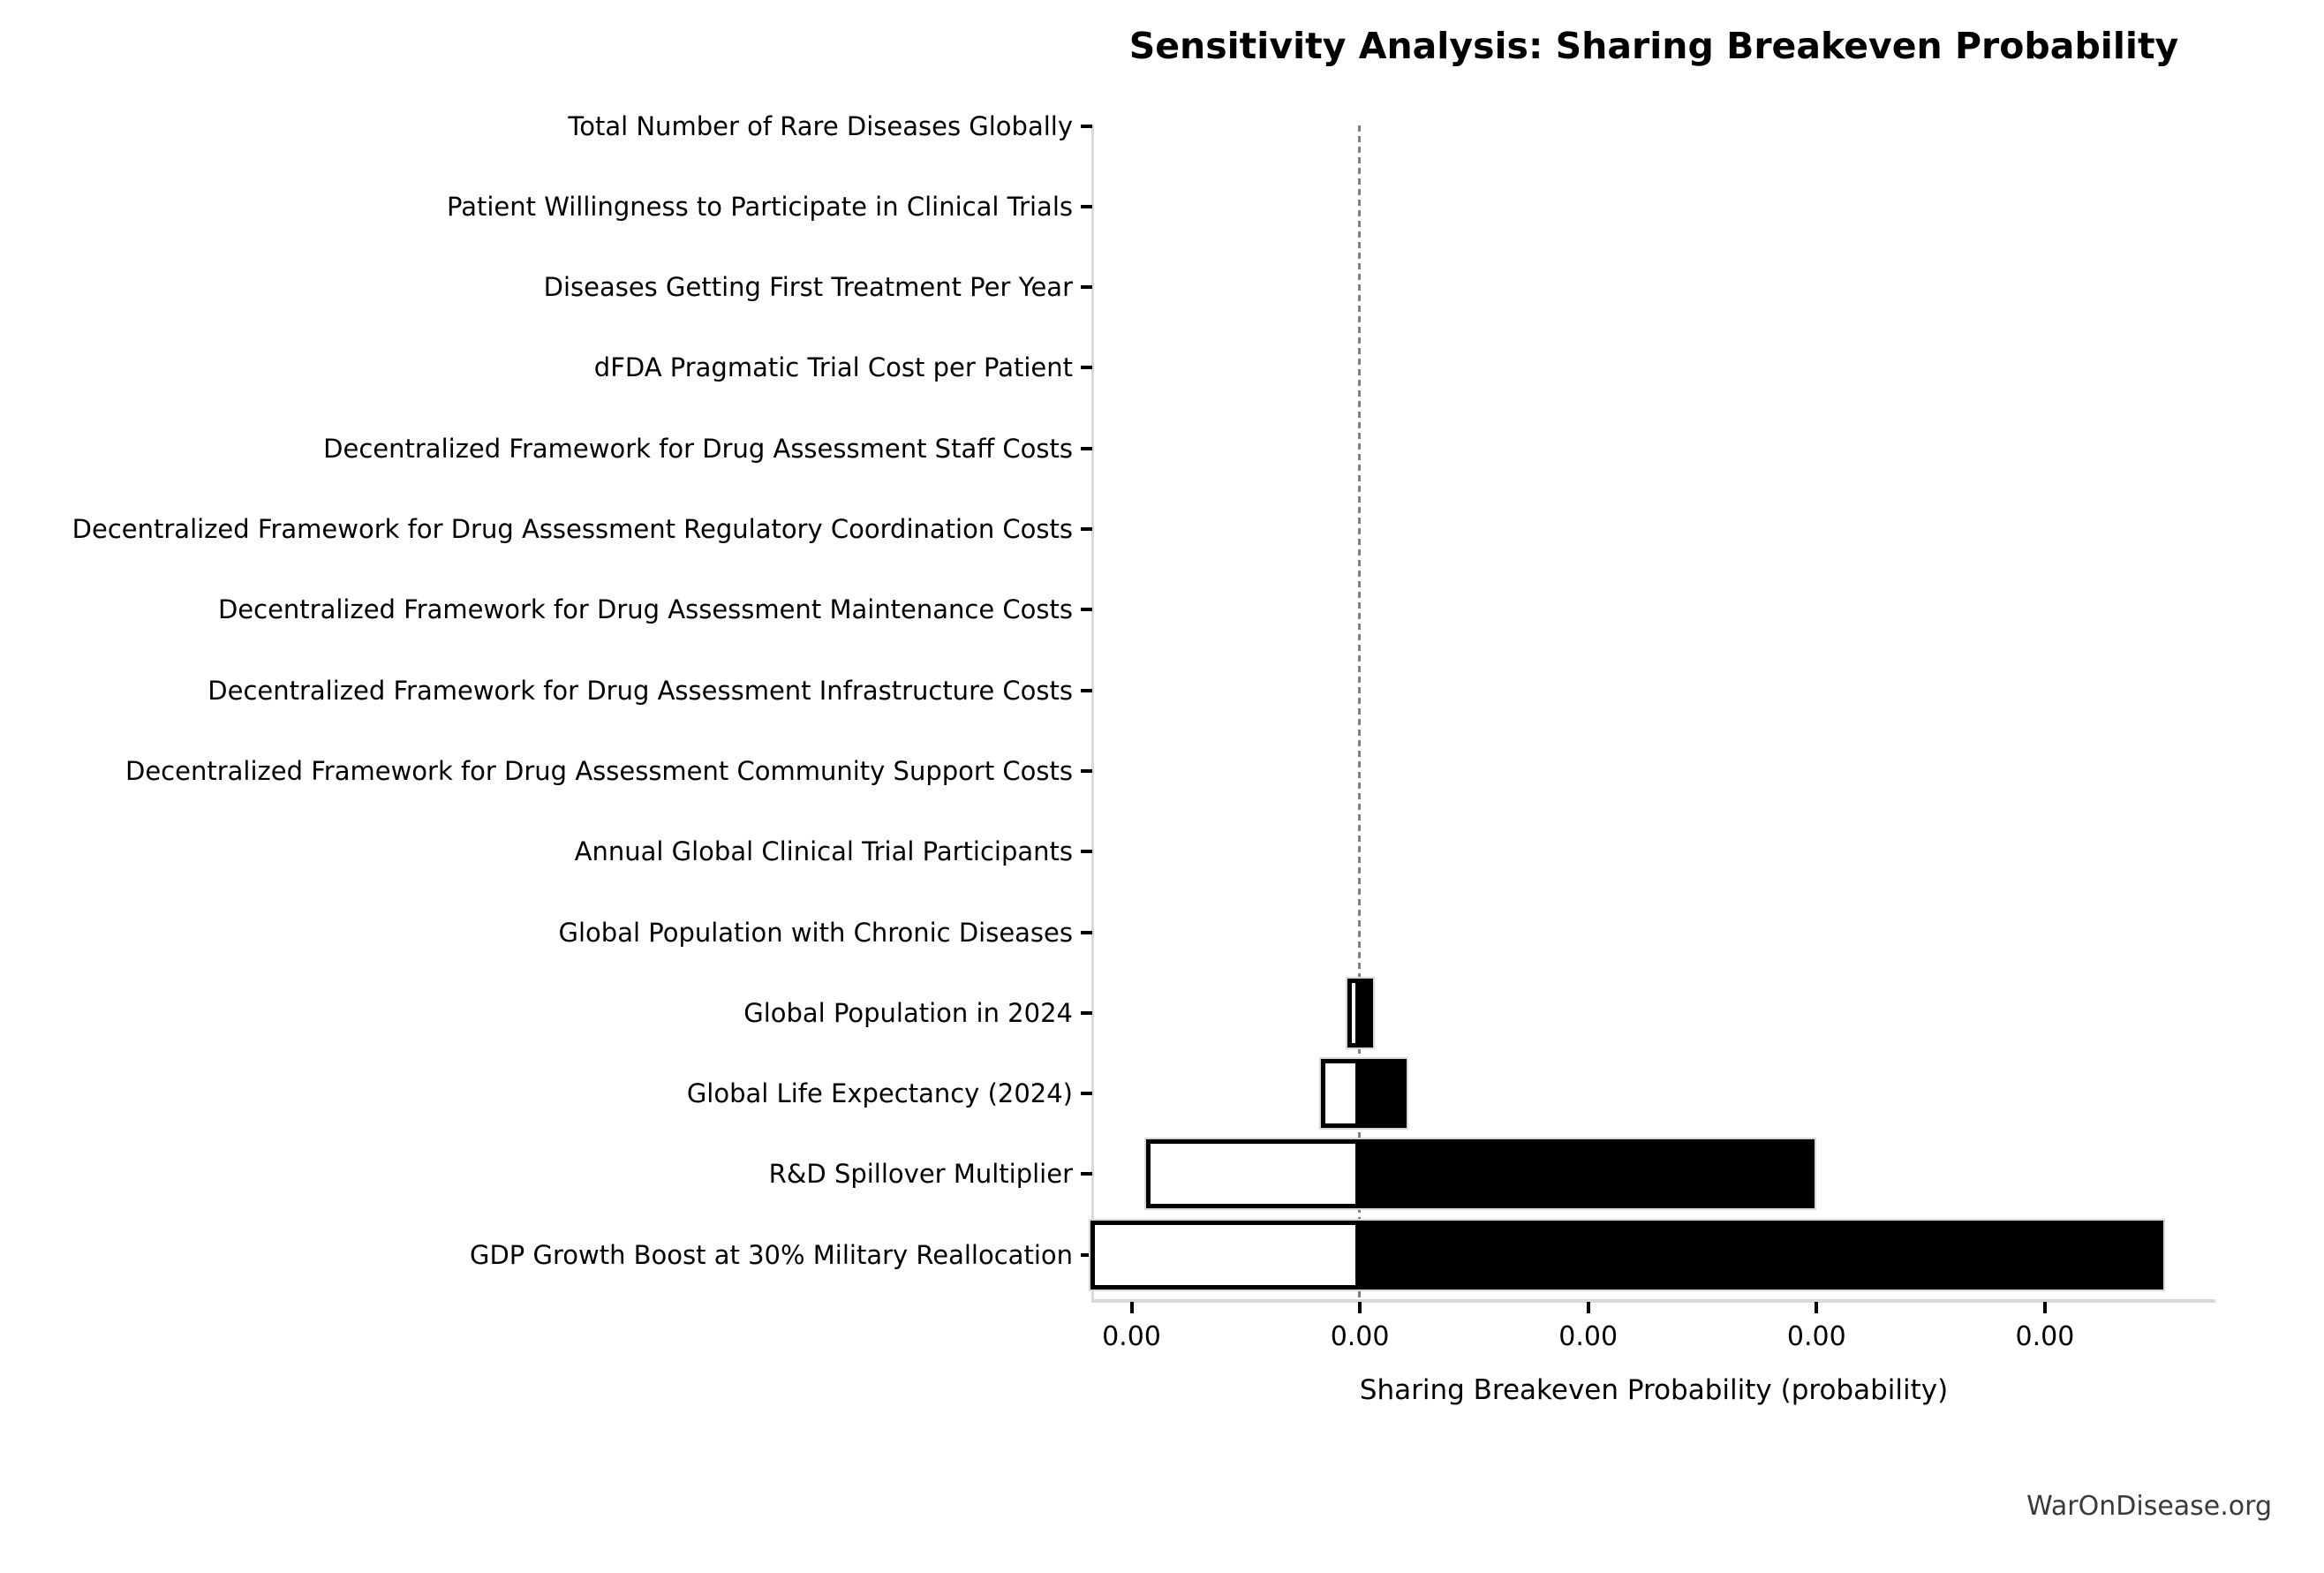  I want to click on baseline-dashed-line, so click(1359, 713).